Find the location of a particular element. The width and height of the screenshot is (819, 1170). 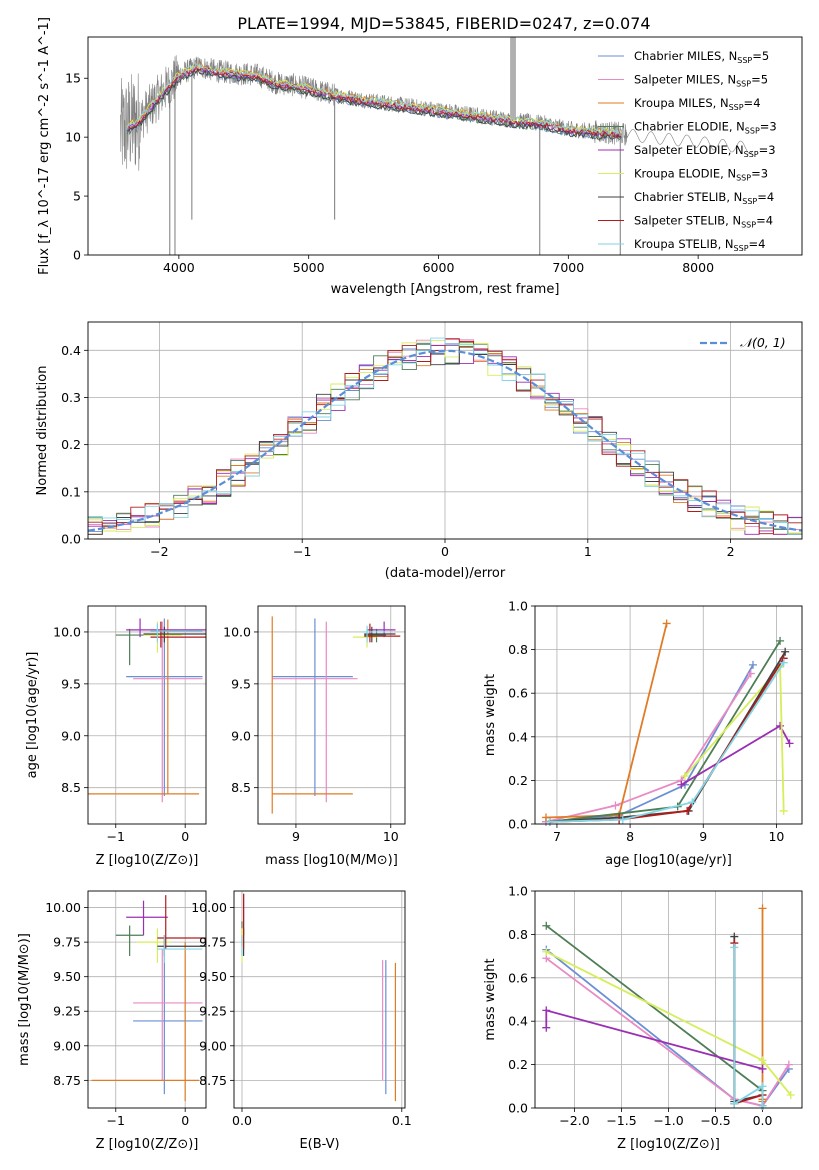

series-marker-krou_elodie is located at coordinates (790, 1094).